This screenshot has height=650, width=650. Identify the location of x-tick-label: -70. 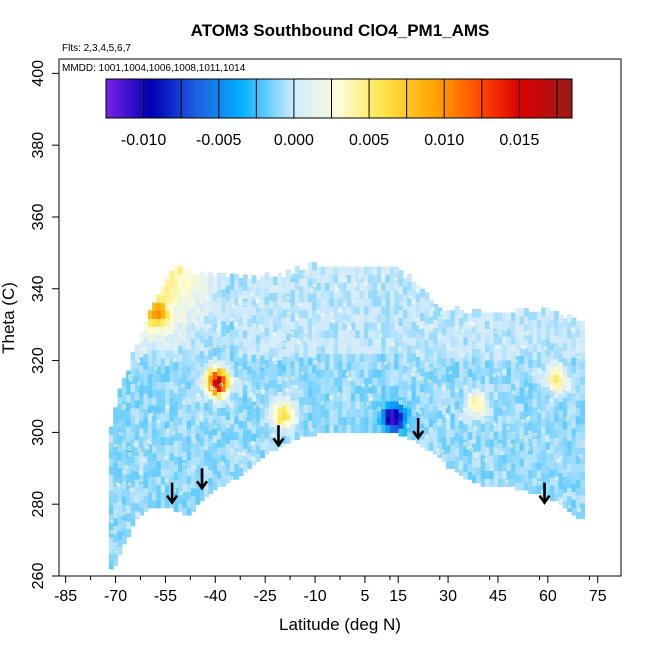
(115, 596).